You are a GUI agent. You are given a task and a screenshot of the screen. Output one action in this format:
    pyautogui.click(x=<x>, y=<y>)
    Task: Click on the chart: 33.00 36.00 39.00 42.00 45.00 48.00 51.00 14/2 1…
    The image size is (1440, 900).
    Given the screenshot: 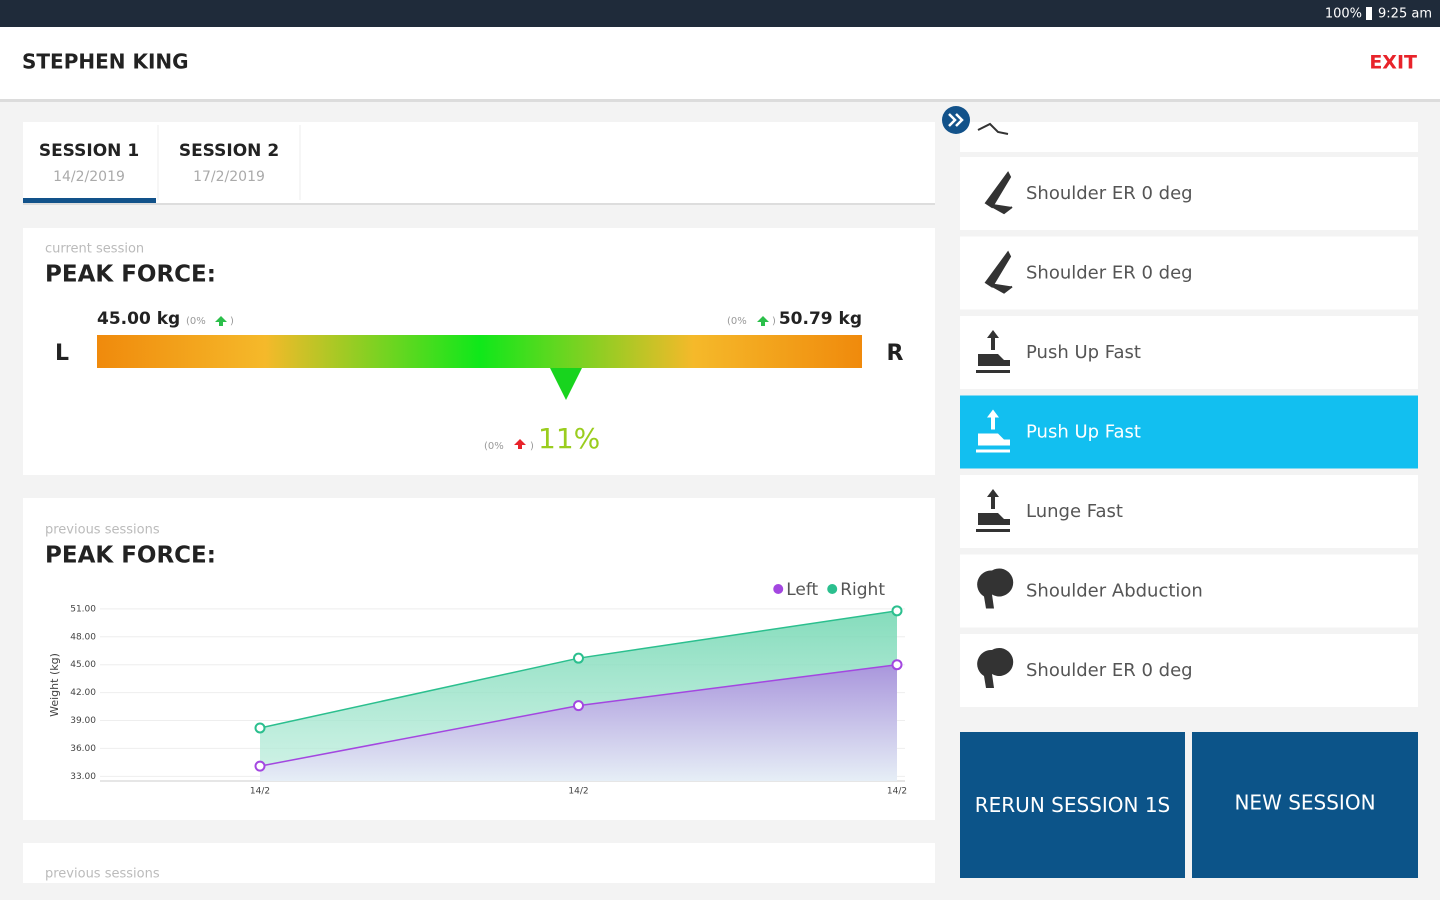 What is the action you would take?
    pyautogui.click(x=488, y=688)
    